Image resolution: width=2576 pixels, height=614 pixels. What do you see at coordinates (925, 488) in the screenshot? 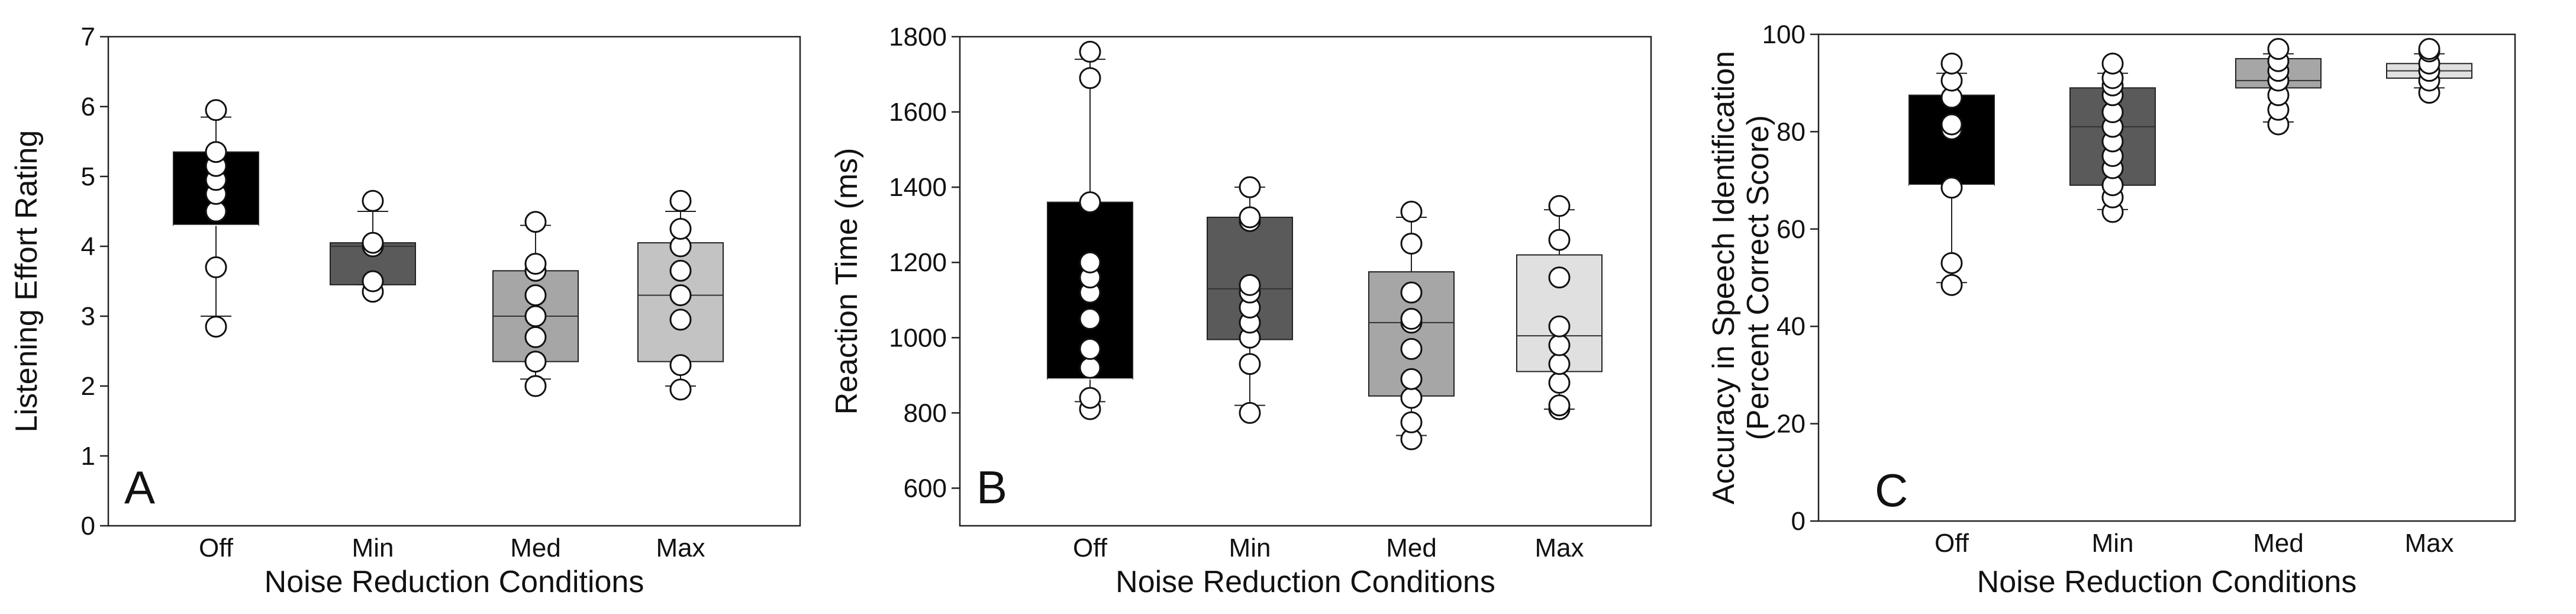
I see `y-tick-label: 600` at bounding box center [925, 488].